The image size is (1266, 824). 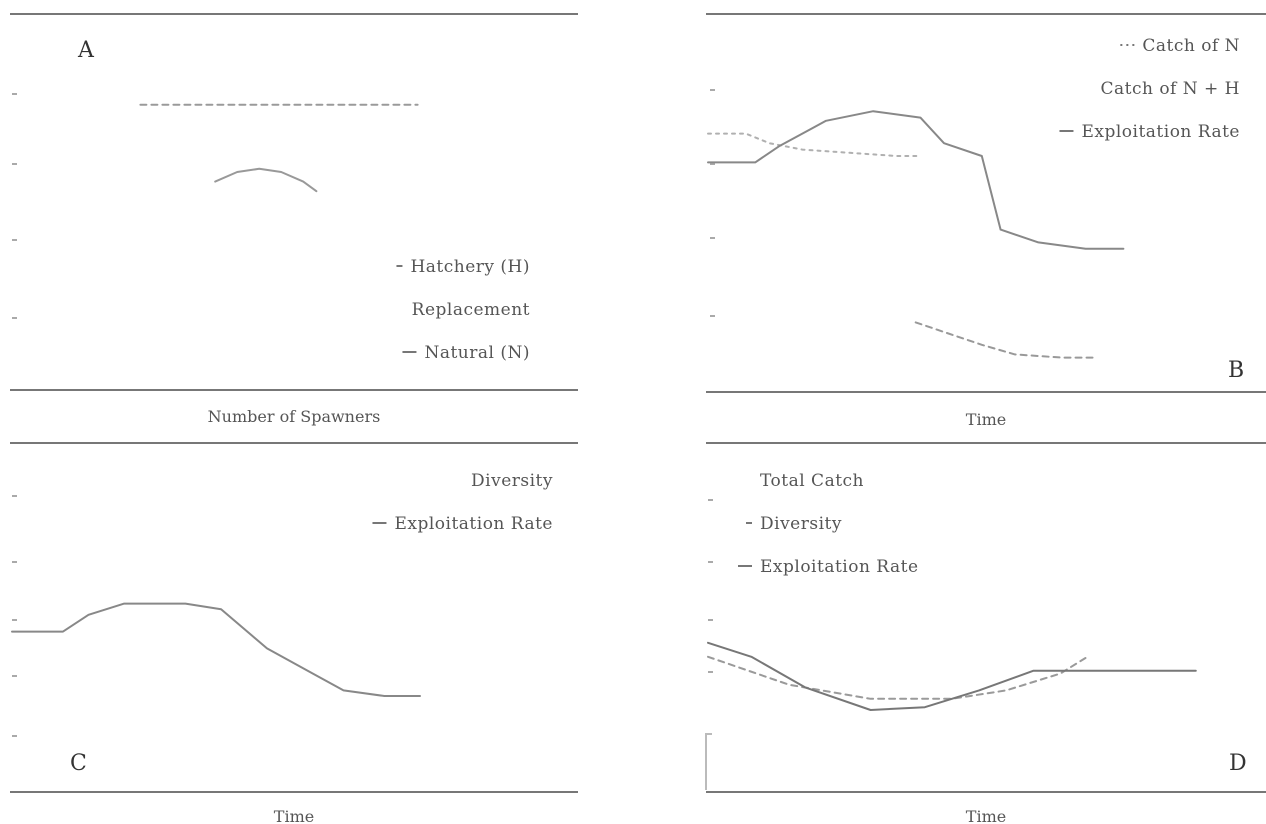 I want to click on panel-d-x-label: Time, so click(x=986, y=815).